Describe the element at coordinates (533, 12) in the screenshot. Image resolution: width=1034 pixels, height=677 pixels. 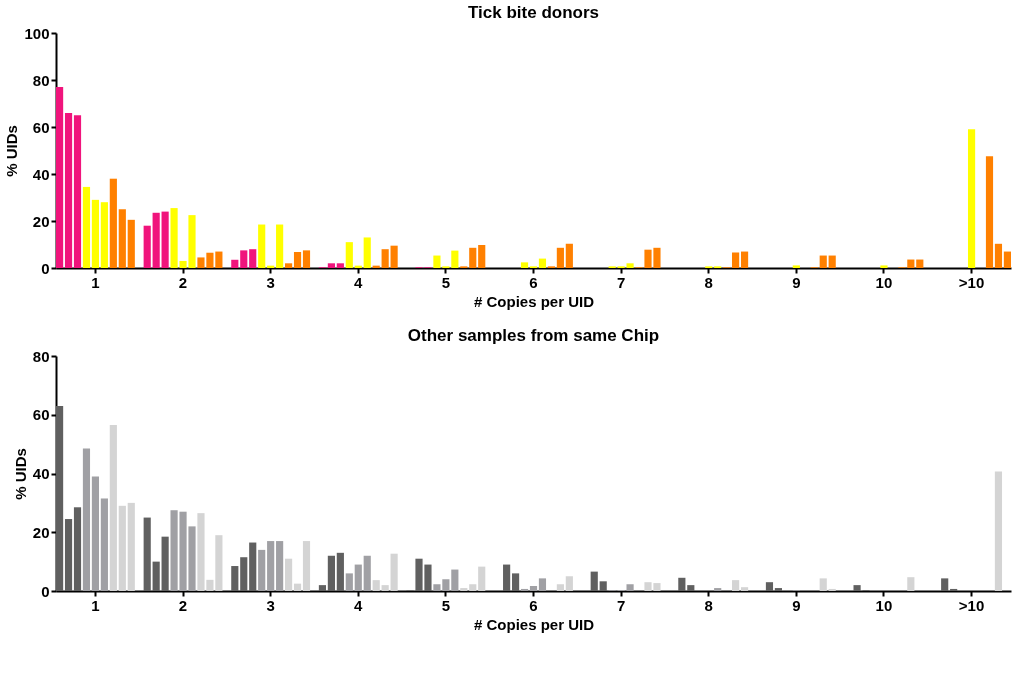
I see `chart-title: Tick bite donors` at that location.